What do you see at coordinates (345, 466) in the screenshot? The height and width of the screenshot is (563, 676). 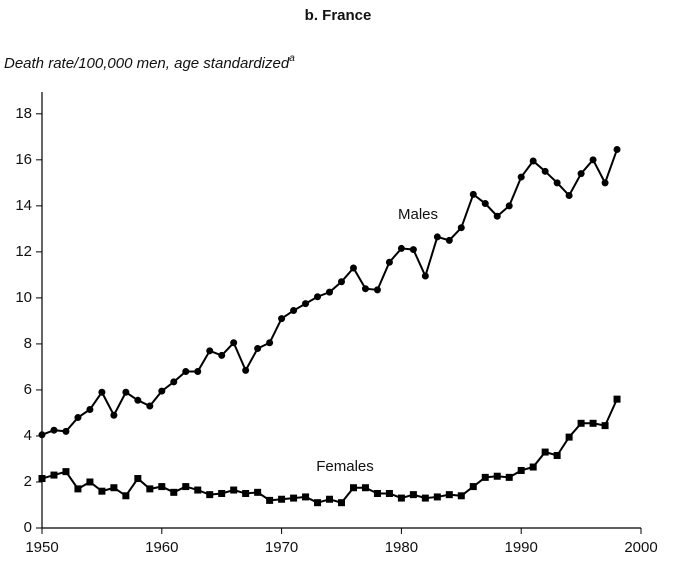 I see `series-label: Females` at bounding box center [345, 466].